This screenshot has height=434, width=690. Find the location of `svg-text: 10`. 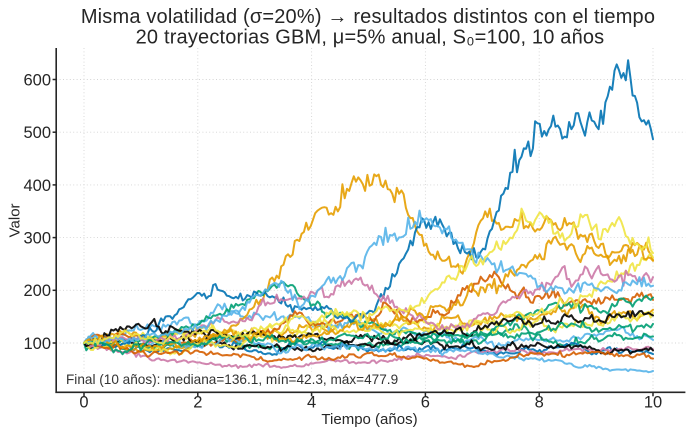

svg-text: 10 is located at coordinates (653, 403).